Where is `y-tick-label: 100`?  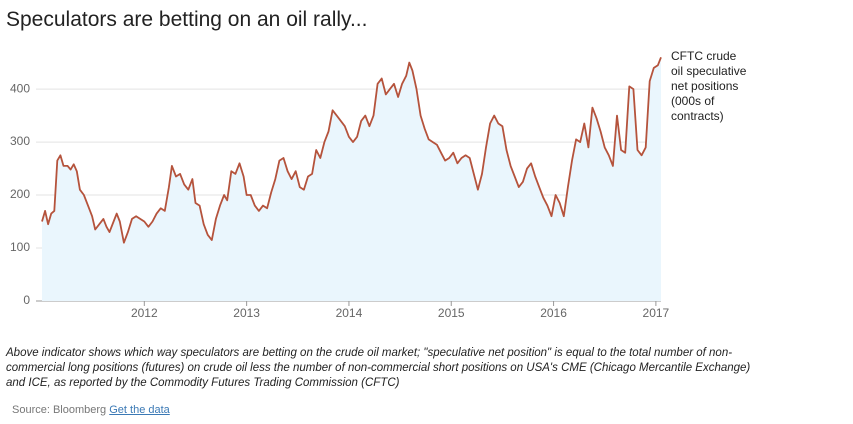
y-tick-label: 100 is located at coordinates (20, 247).